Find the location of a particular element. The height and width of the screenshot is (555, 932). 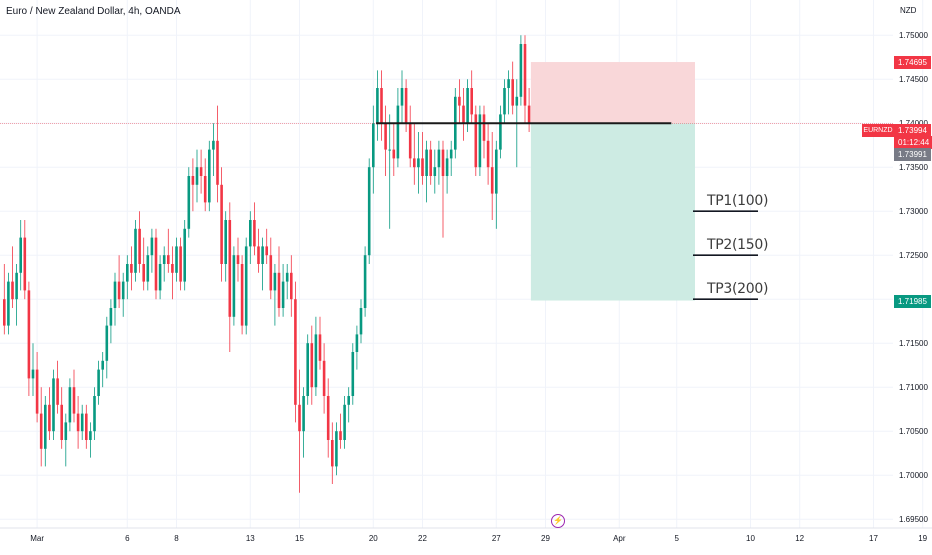

current-price-tag: 1.73994 is located at coordinates (912, 130).